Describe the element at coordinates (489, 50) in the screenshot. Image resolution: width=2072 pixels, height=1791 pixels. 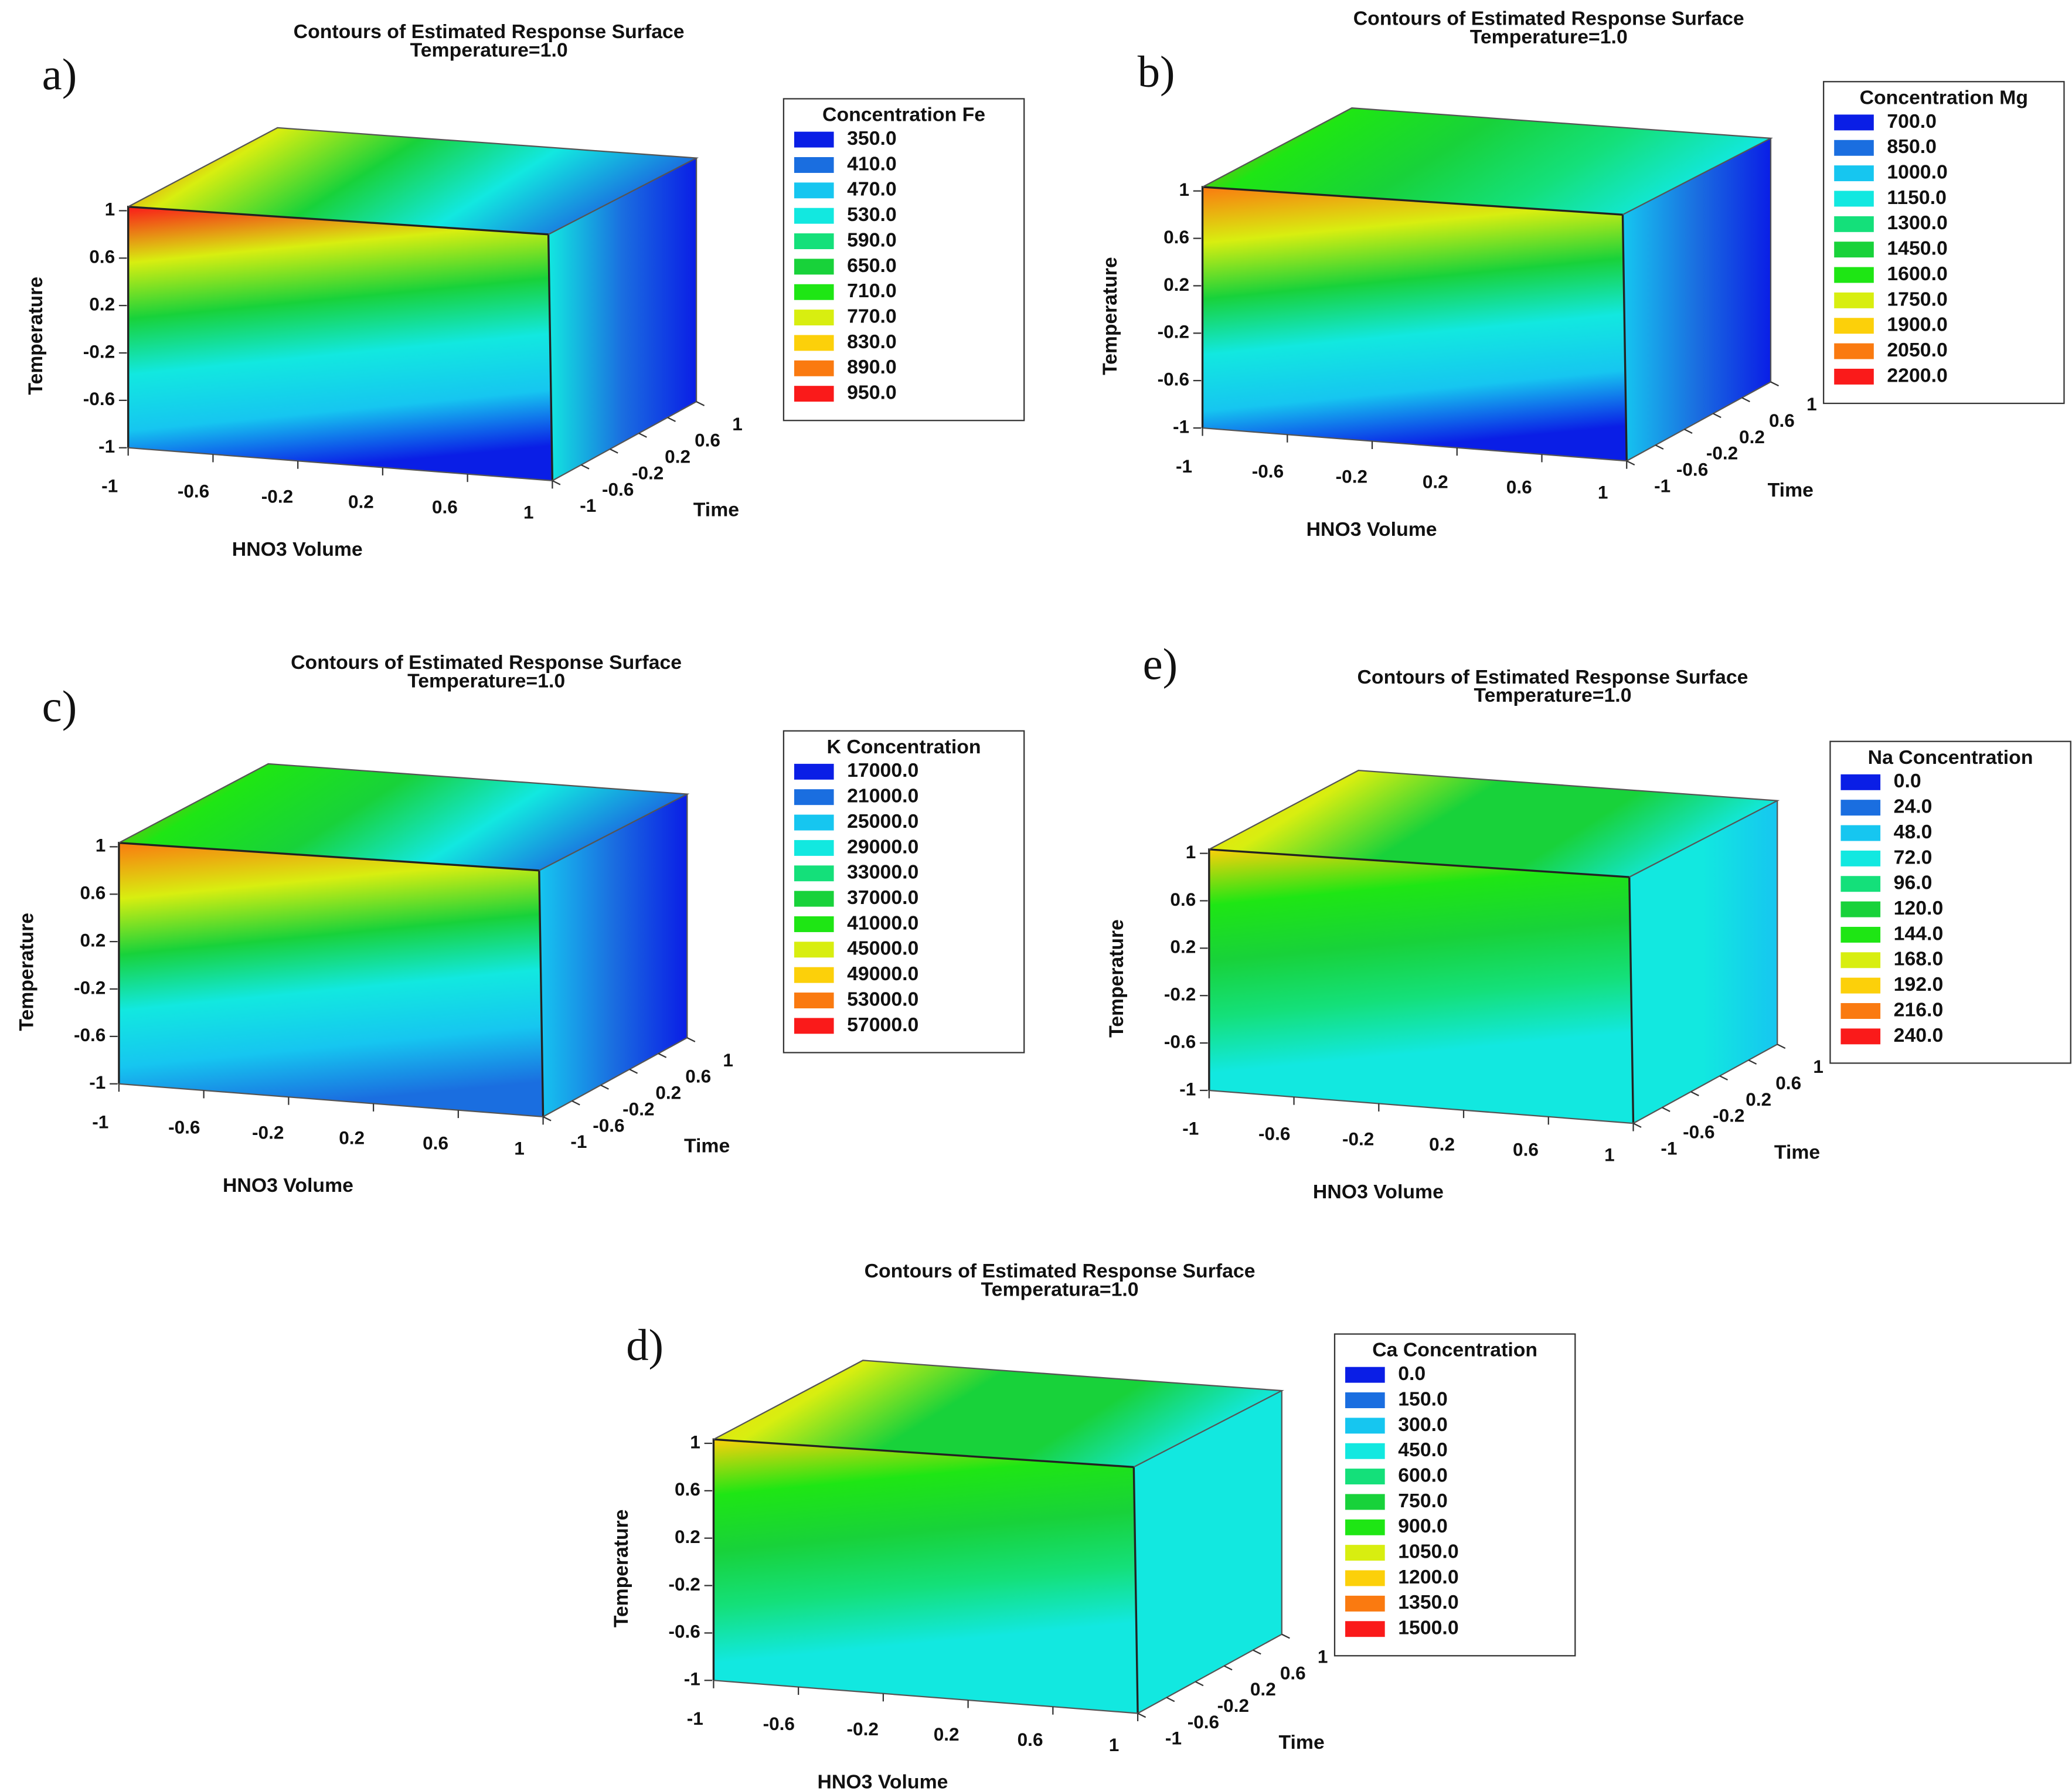
I see `chart-subtitle: Temperature=1.0` at that location.